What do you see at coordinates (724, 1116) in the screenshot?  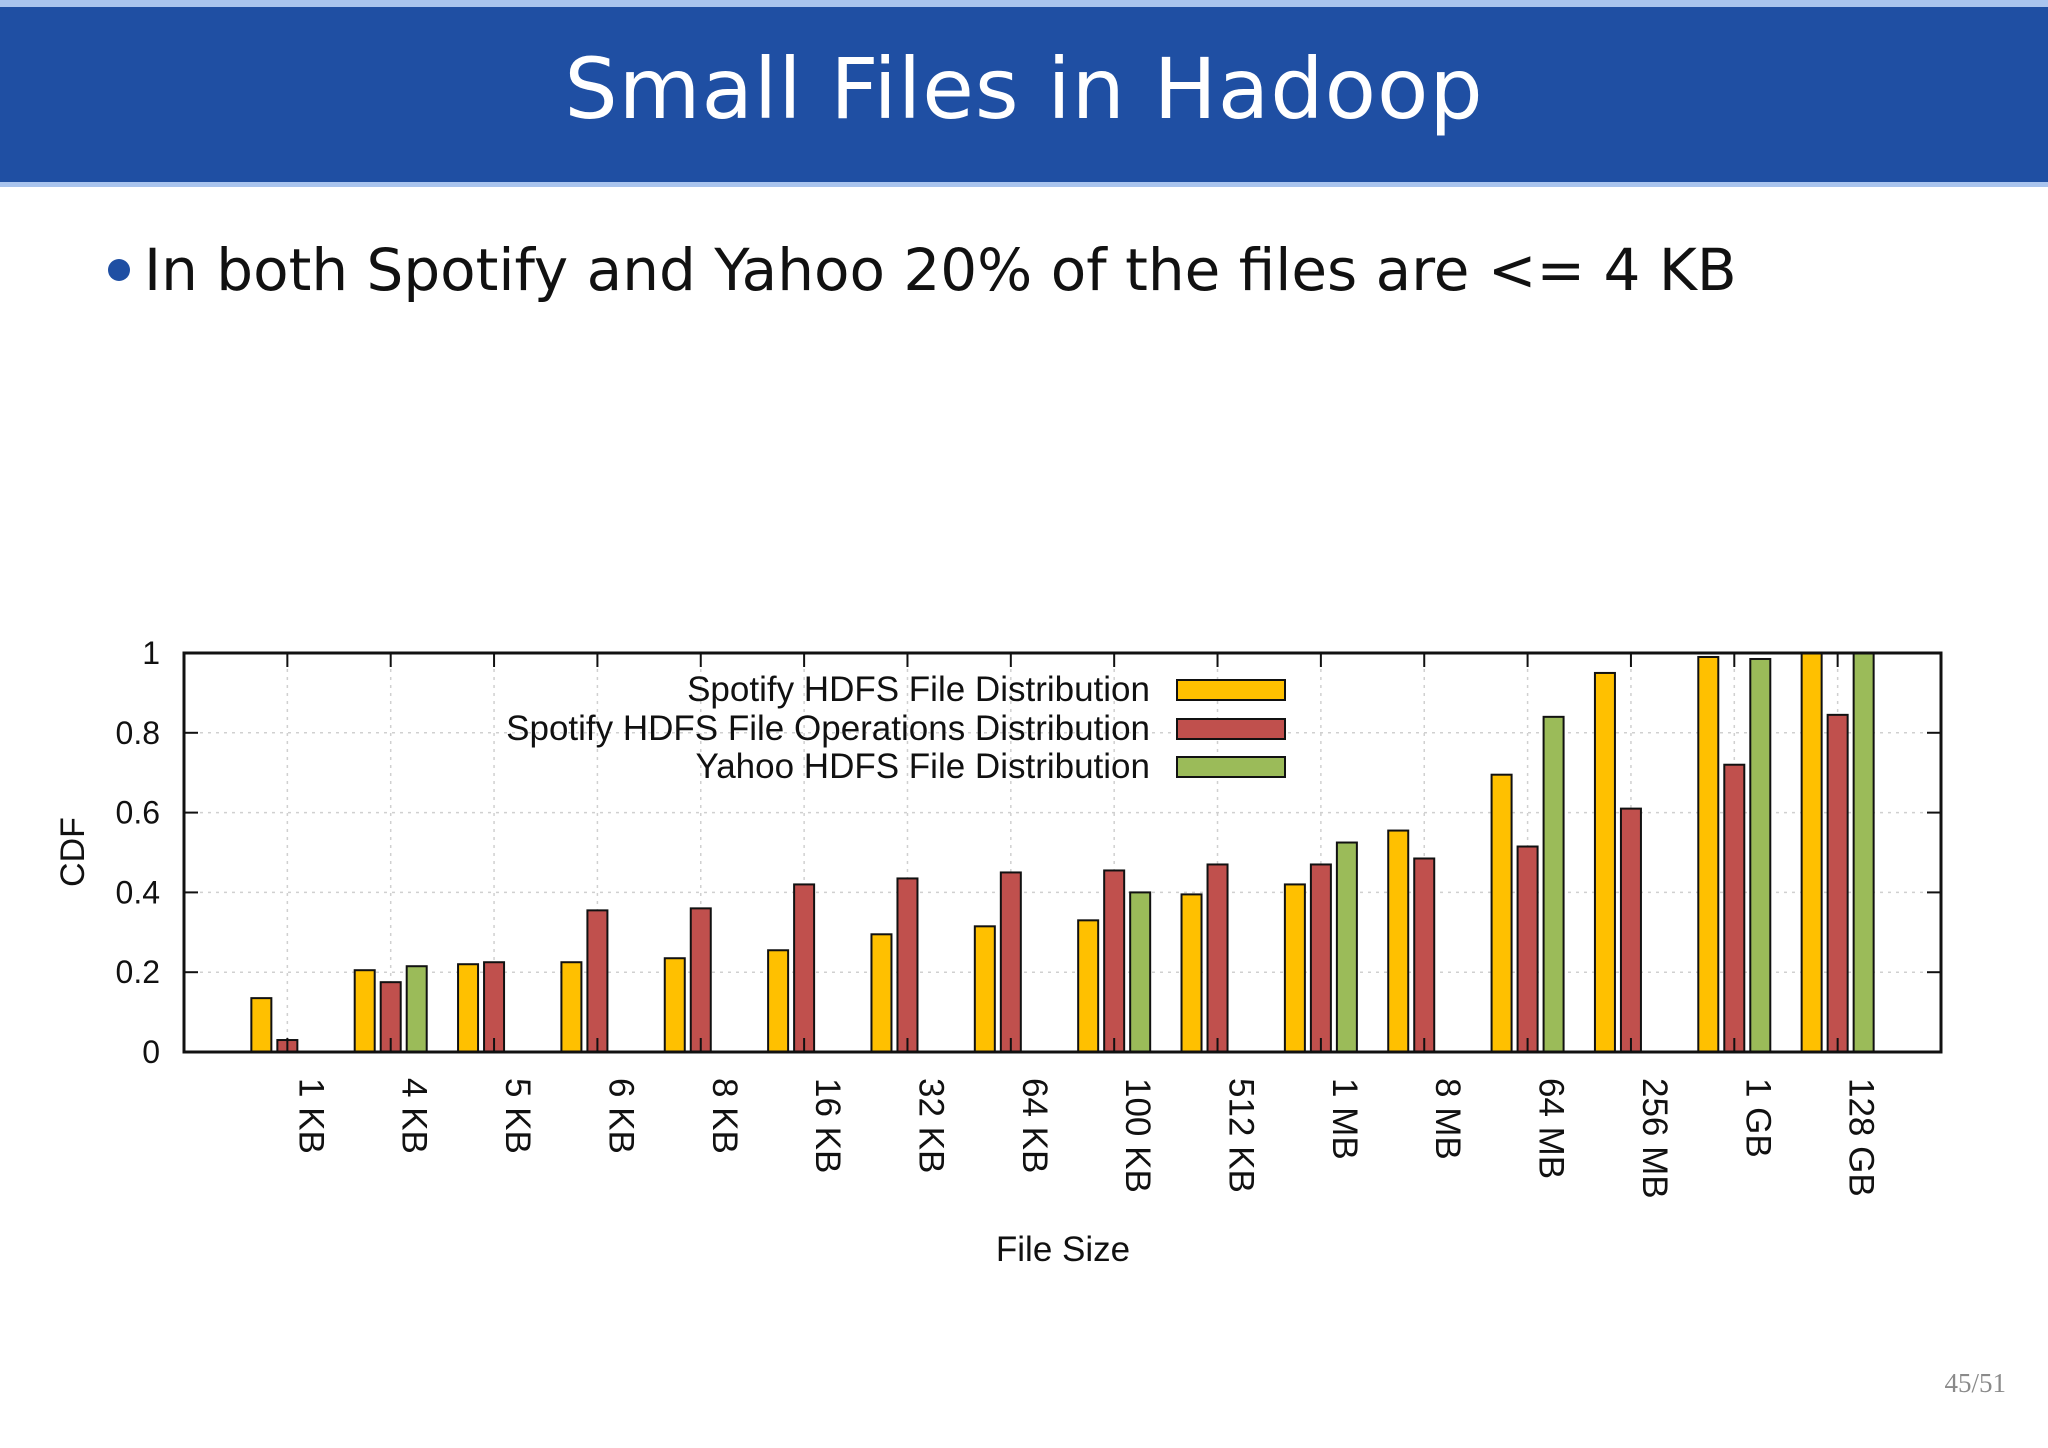 I see `x-tick-label: 8 KB` at bounding box center [724, 1116].